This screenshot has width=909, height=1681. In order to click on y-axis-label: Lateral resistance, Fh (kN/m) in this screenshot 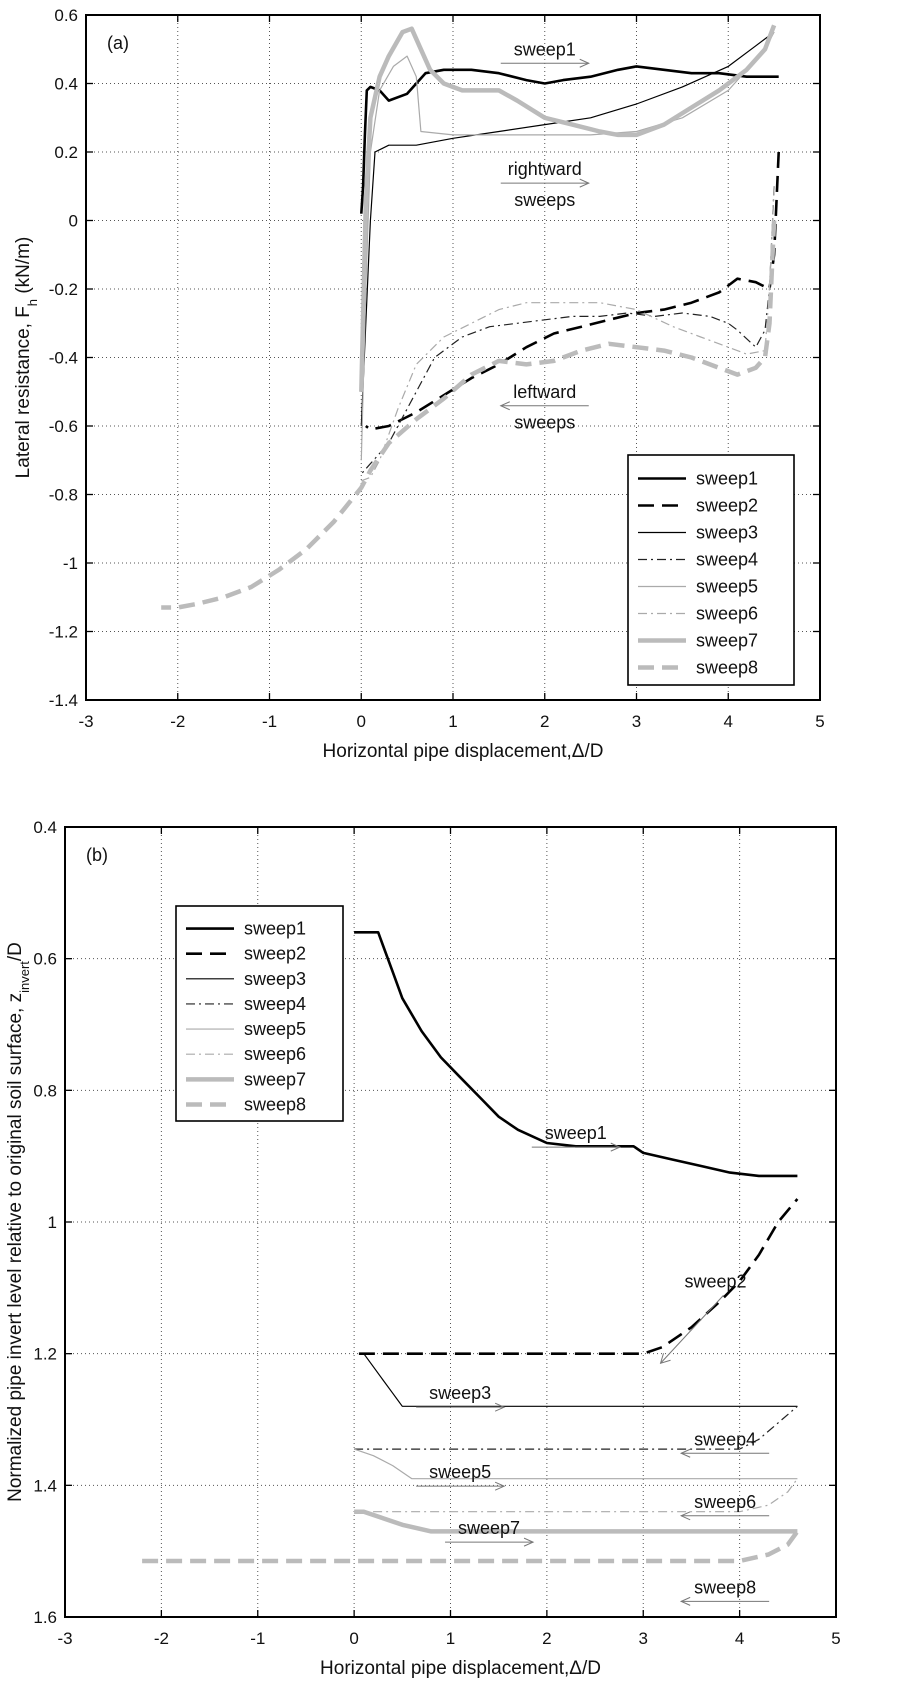, I will do `click(26, 358)`.